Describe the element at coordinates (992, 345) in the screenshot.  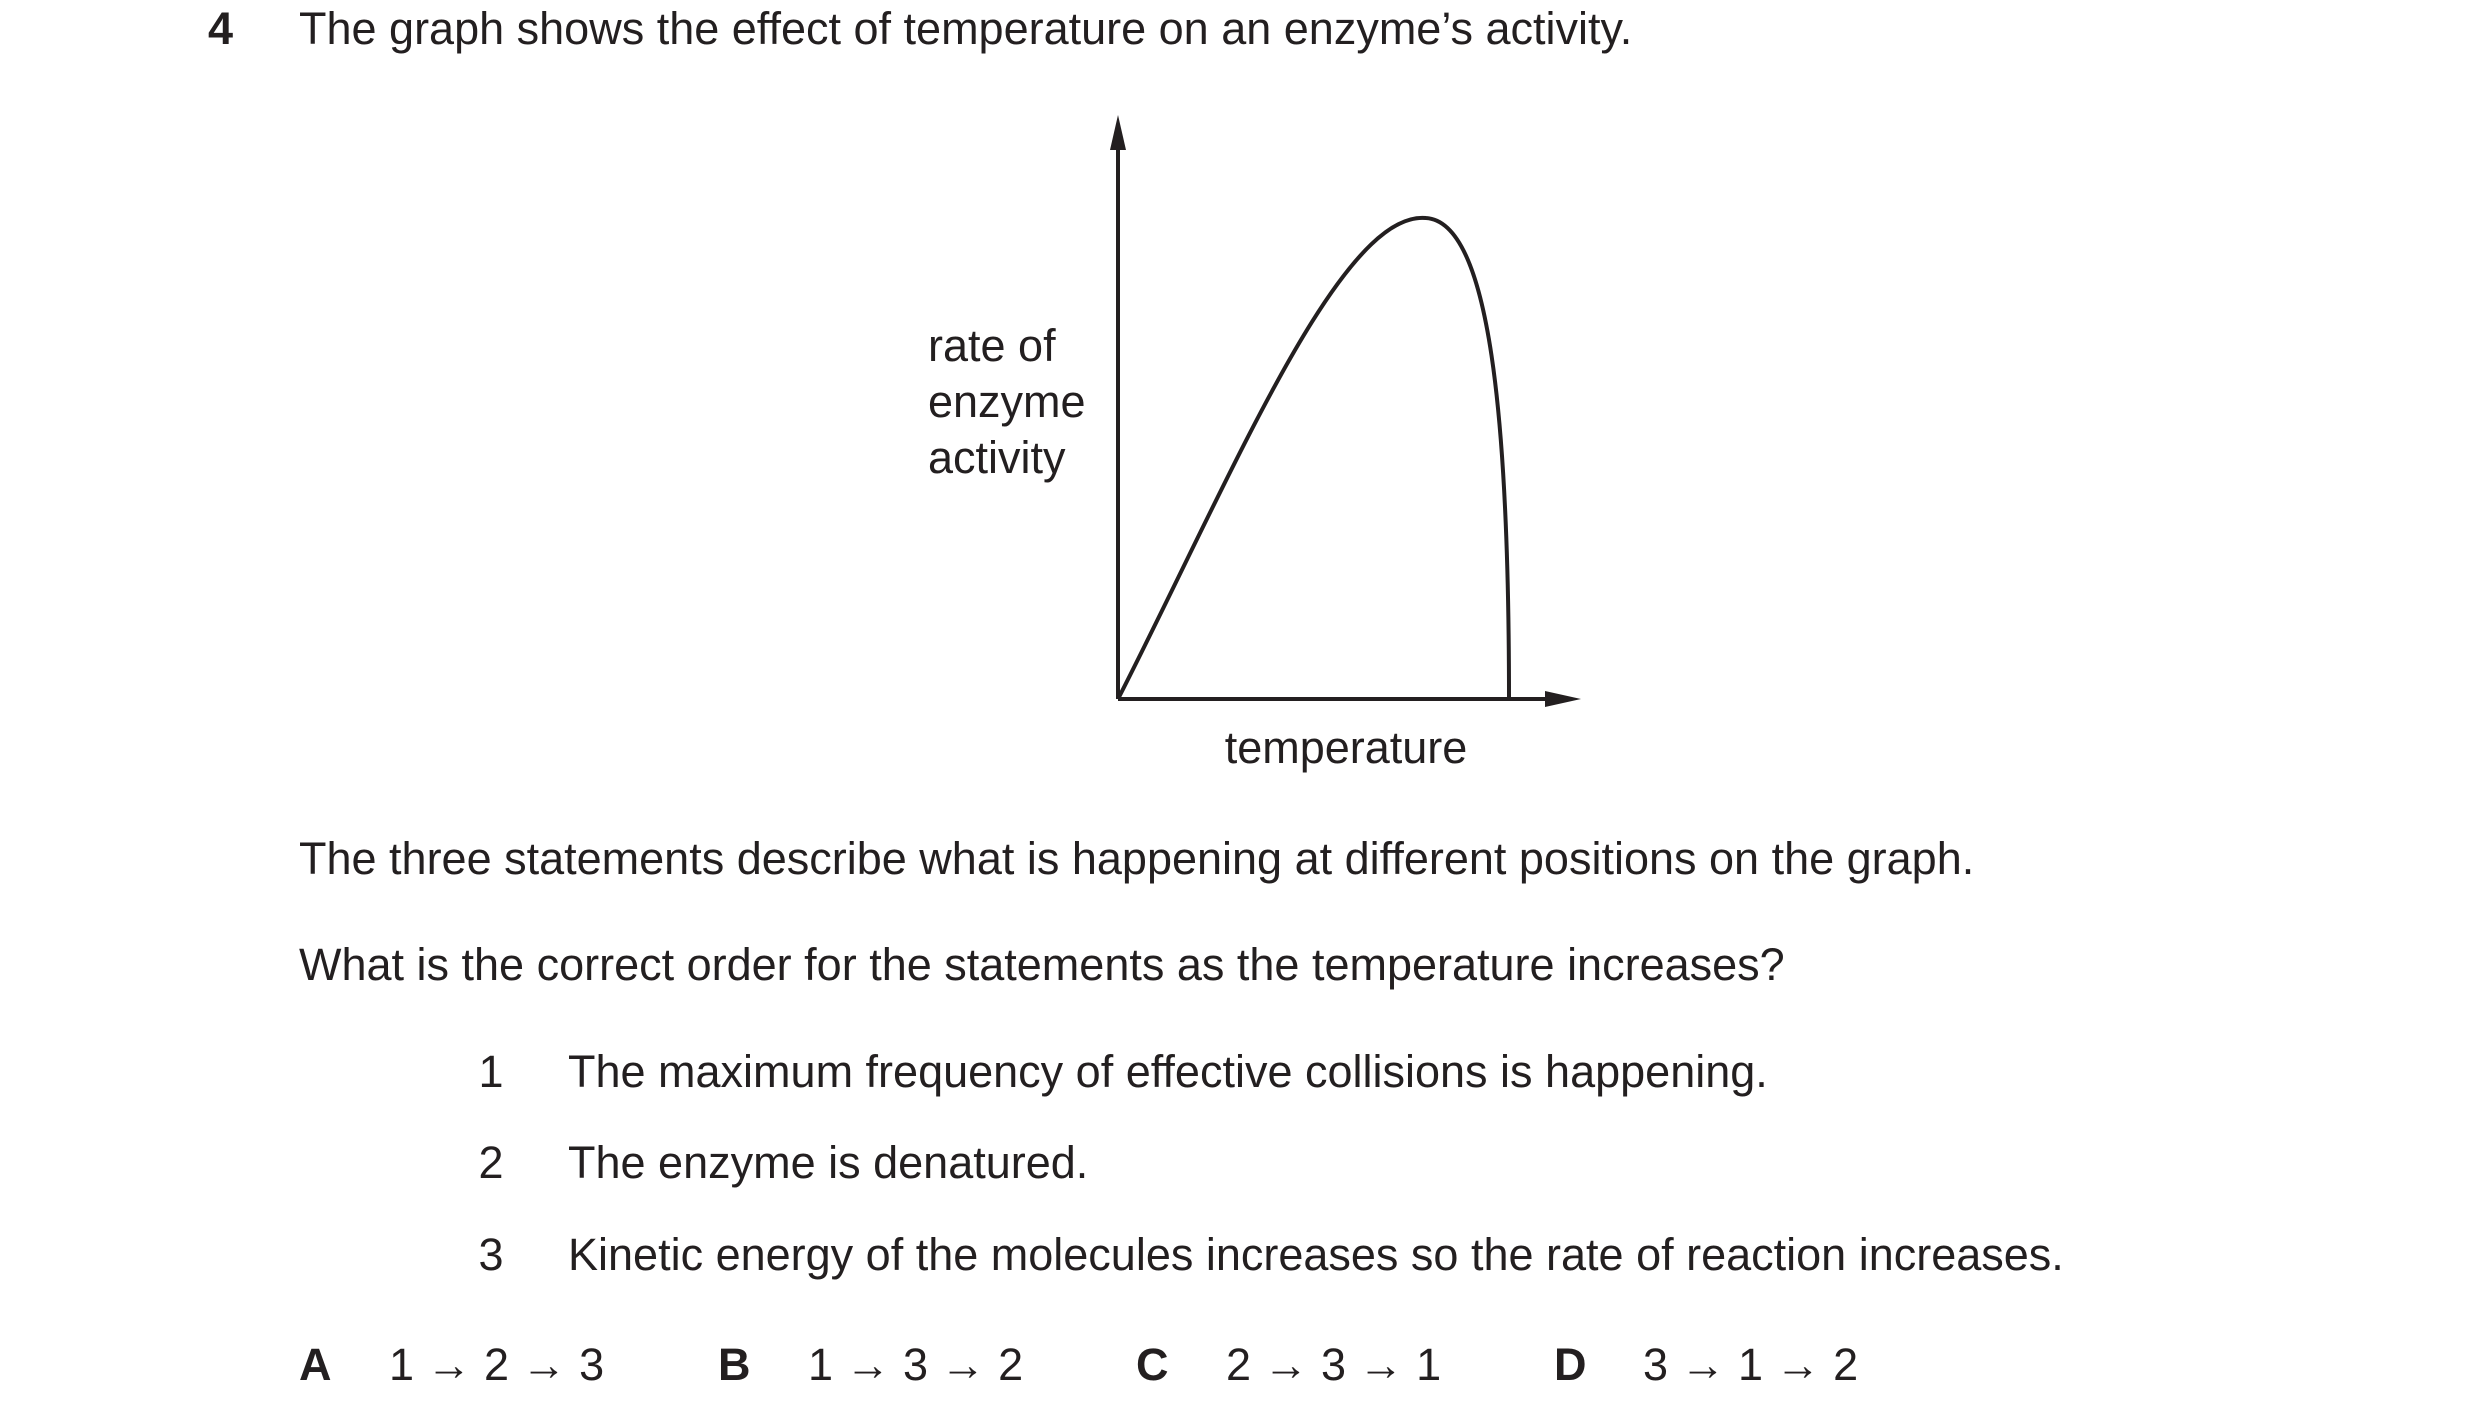
I see `y-label: rate of` at that location.